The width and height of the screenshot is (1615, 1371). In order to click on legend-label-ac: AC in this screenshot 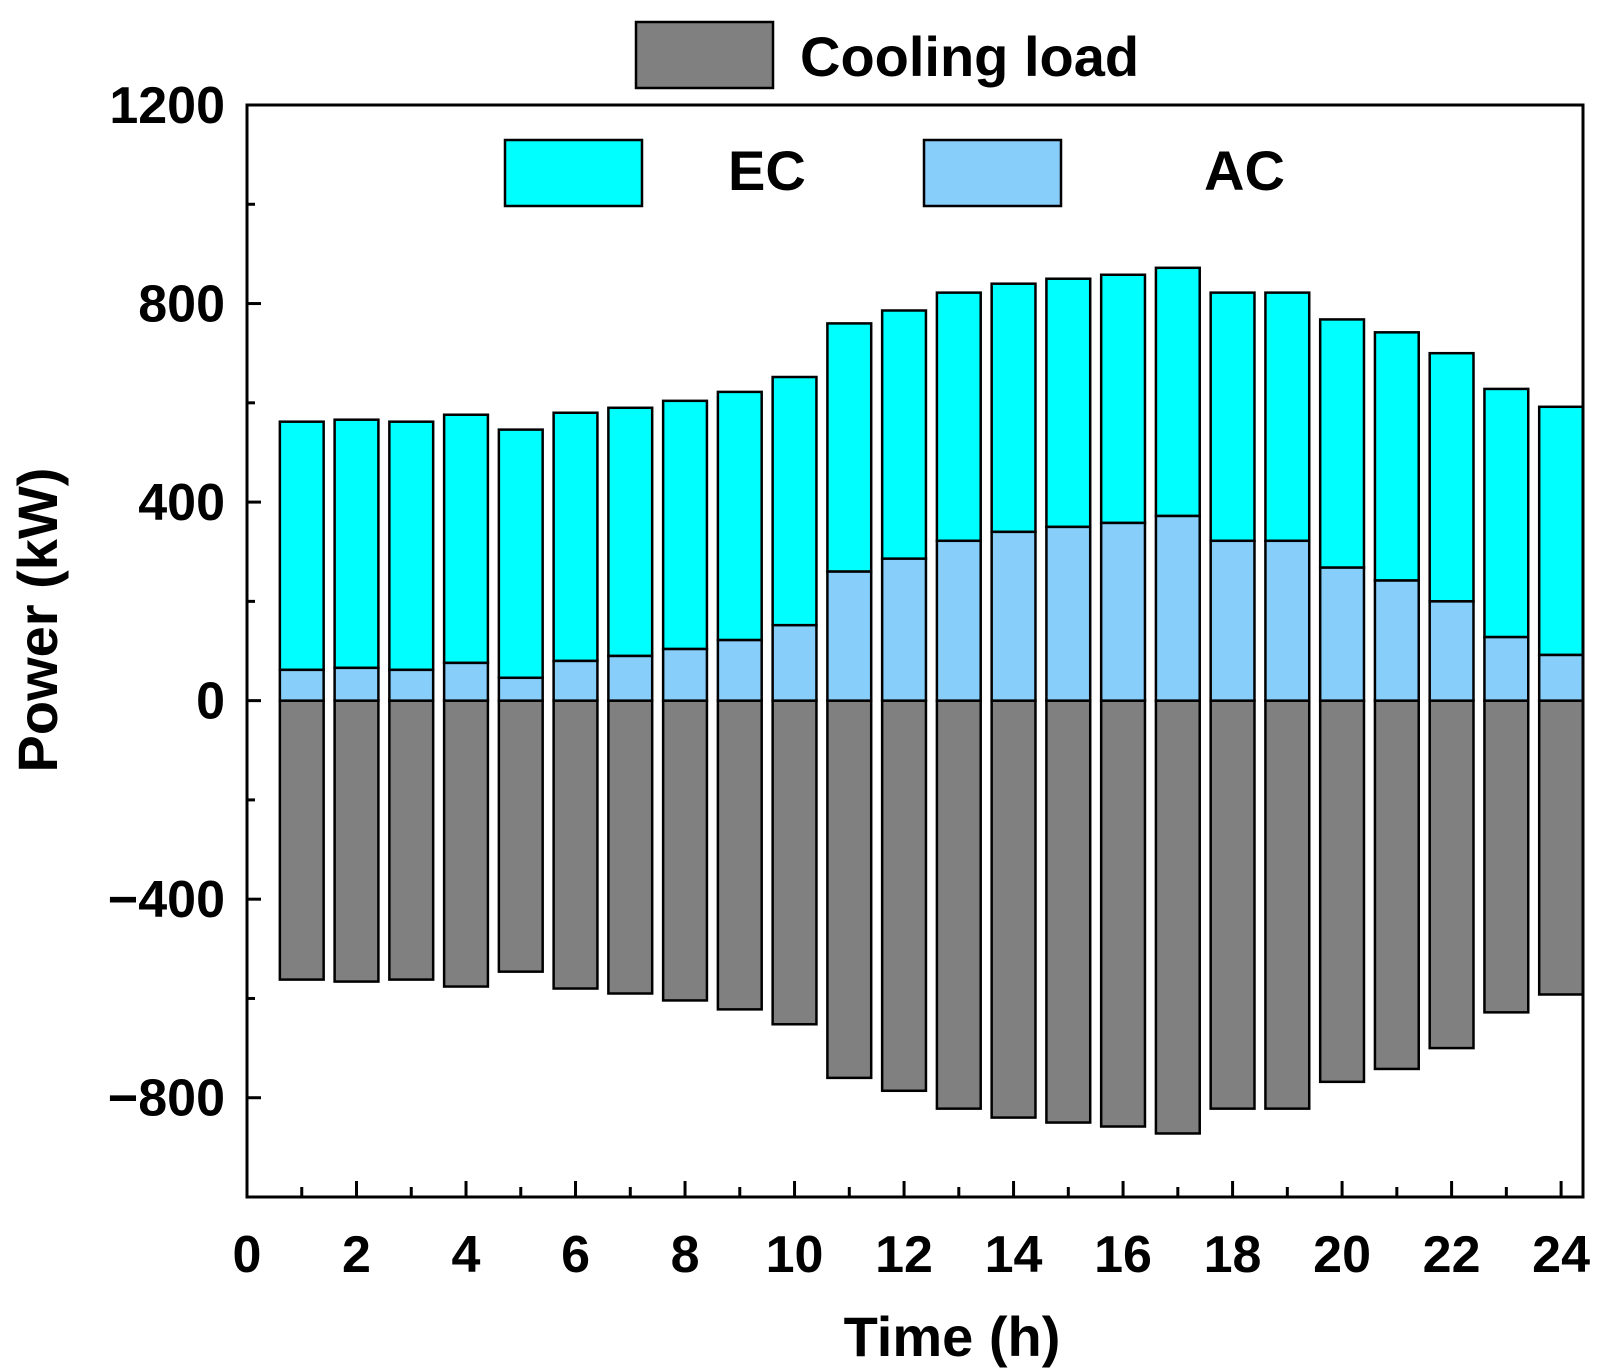, I will do `click(1244, 170)`.